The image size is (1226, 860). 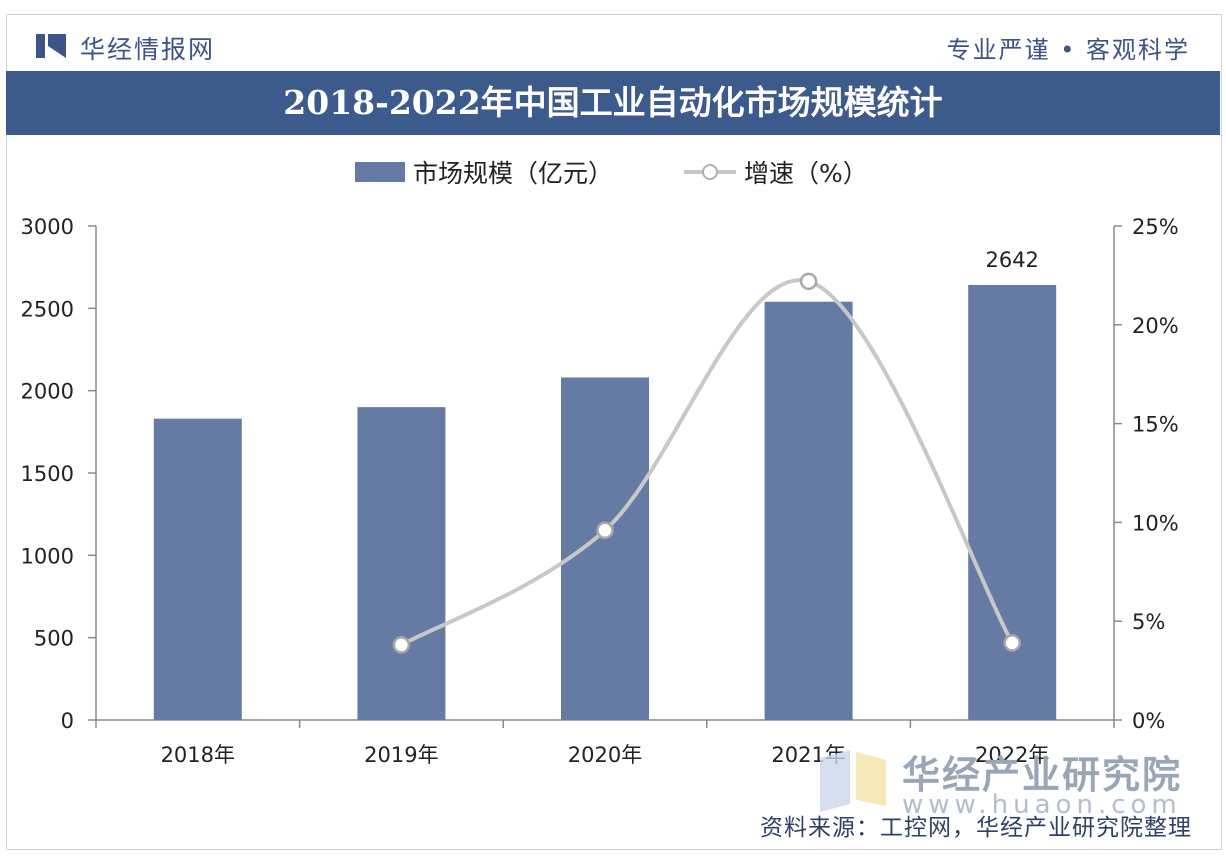 What do you see at coordinates (67, 721) in the screenshot?
I see `y-tick-label-left: 0` at bounding box center [67, 721].